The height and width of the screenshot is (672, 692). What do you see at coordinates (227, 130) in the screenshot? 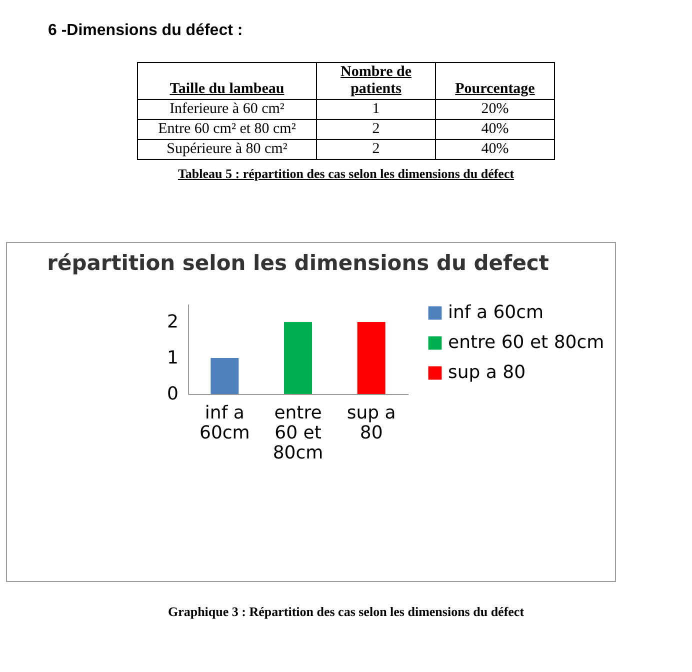
I see `text: Entre 60 cm² et 80 cm²` at bounding box center [227, 130].